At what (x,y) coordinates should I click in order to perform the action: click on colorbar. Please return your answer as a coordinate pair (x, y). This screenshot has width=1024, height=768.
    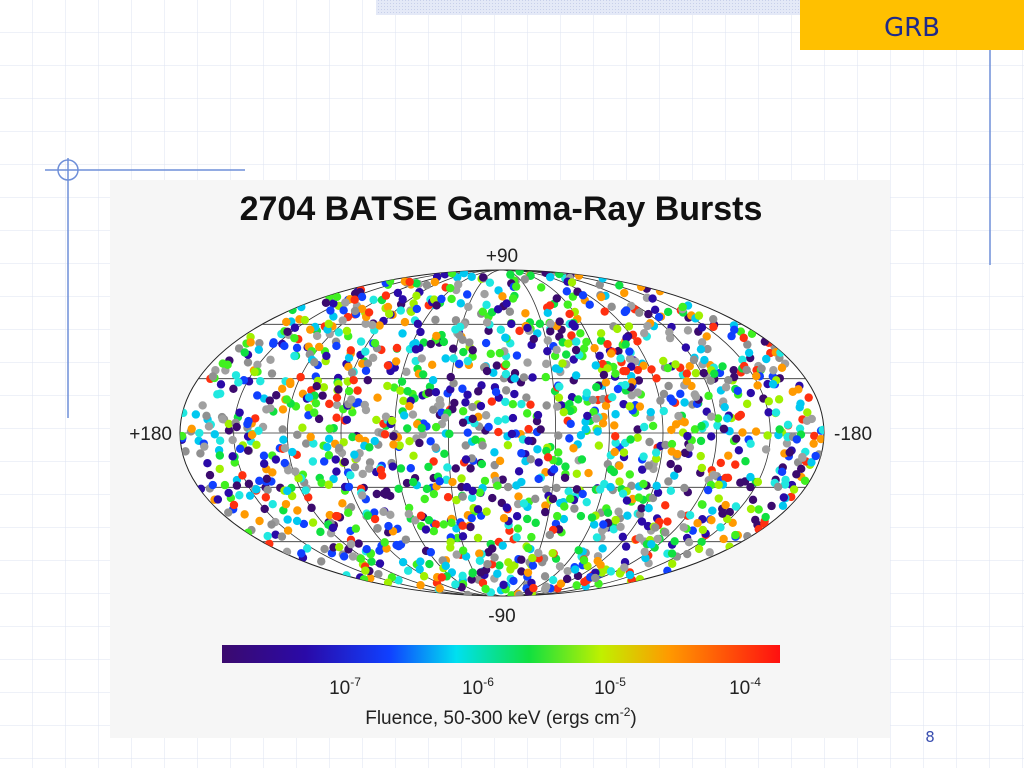
    Looking at the image, I should click on (501, 654).